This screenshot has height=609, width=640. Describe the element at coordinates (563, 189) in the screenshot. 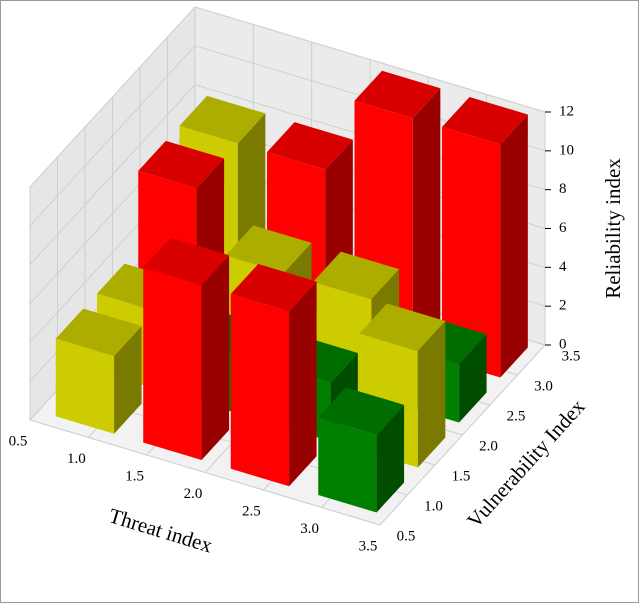

I see `z-tick-label: 8` at that location.